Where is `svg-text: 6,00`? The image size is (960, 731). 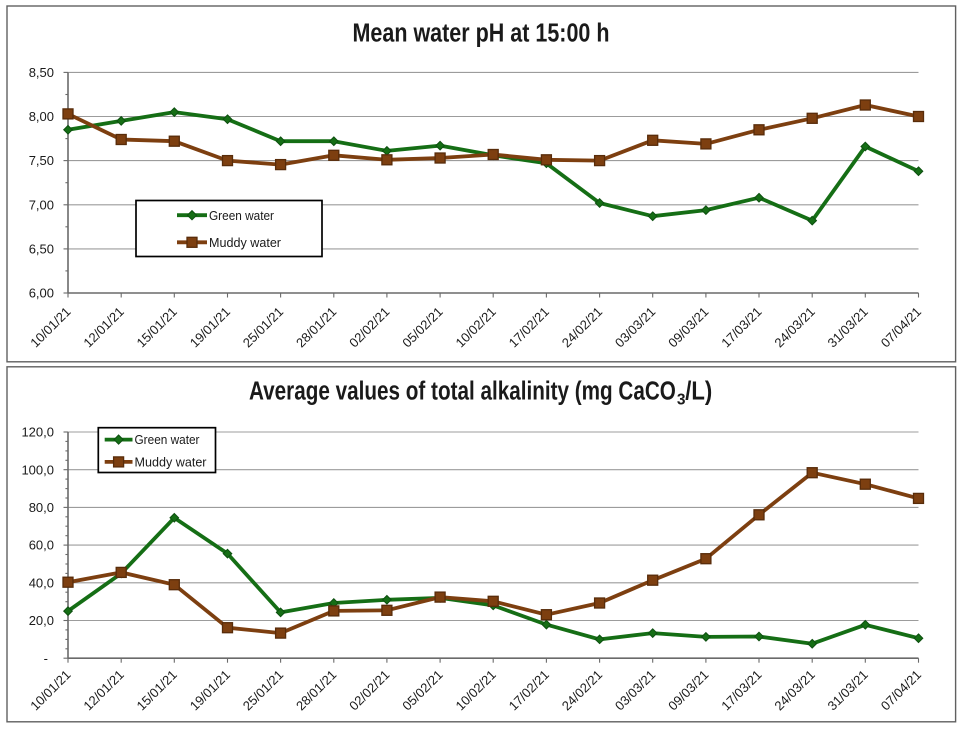
svg-text: 6,00 is located at coordinates (41, 293).